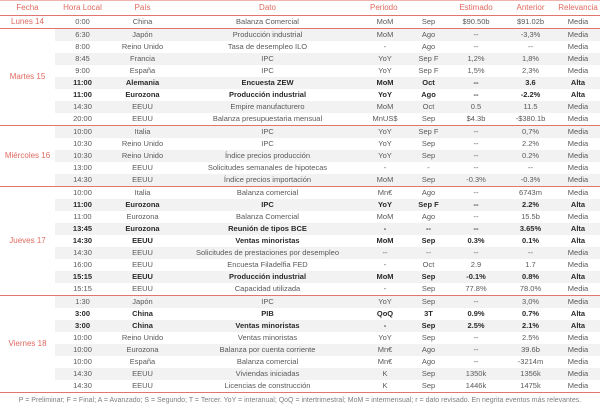 This screenshot has height=414, width=600. I want to click on estimado-cell: 2.9, so click(476, 264).